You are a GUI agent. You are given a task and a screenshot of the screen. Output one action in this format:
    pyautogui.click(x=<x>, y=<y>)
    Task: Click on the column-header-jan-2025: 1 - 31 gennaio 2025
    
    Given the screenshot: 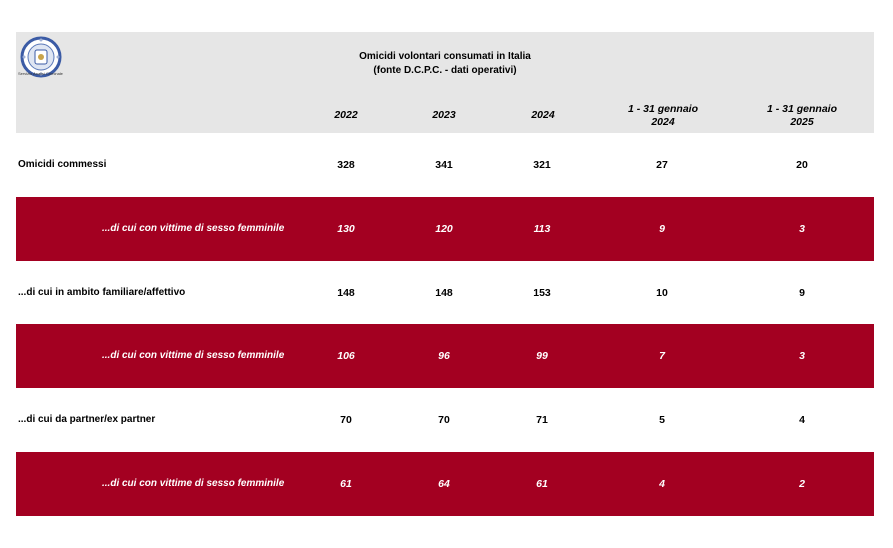 What is the action you would take?
    pyautogui.click(x=802, y=115)
    